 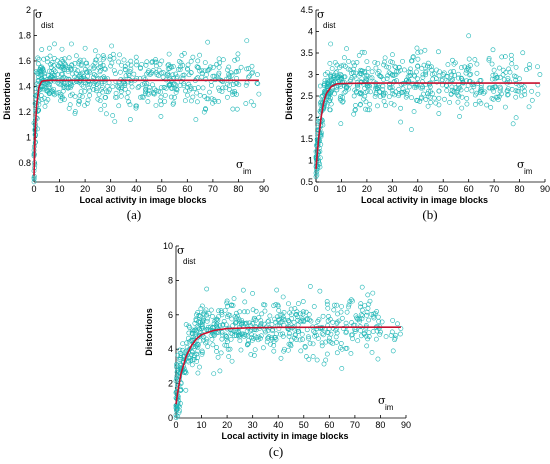 What do you see at coordinates (24, 112) in the screenshot?
I see `y-tick-label: 1.2` at bounding box center [24, 112].